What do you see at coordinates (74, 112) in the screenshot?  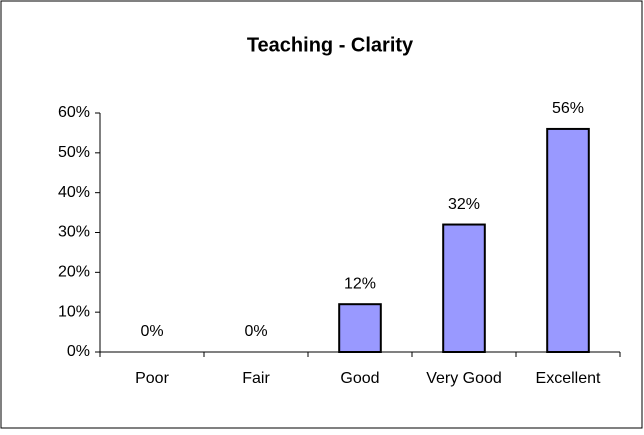 I see `y-tick-label: 60%` at bounding box center [74, 112].